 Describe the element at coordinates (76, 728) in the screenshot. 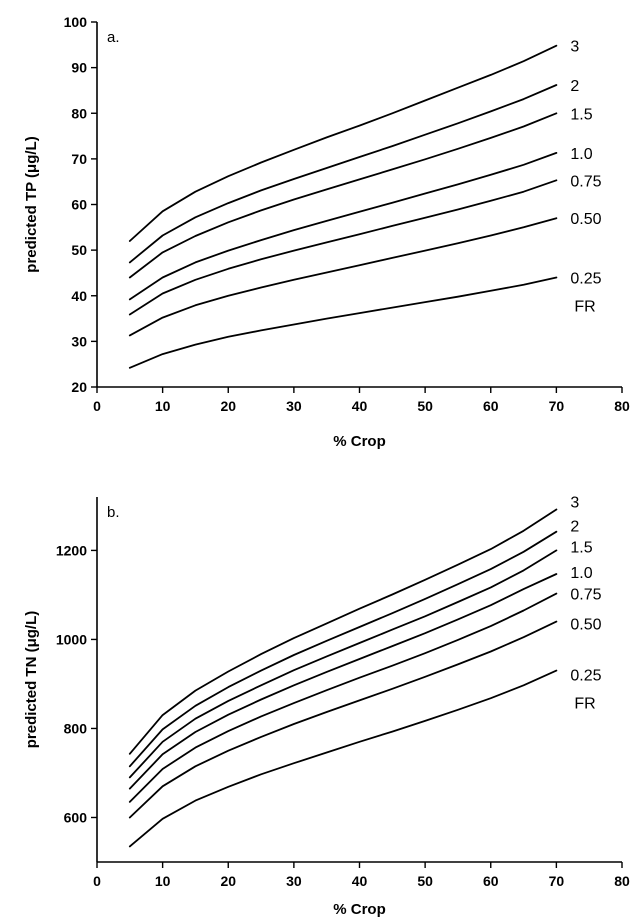

I see `y-tick-label: 800` at that location.